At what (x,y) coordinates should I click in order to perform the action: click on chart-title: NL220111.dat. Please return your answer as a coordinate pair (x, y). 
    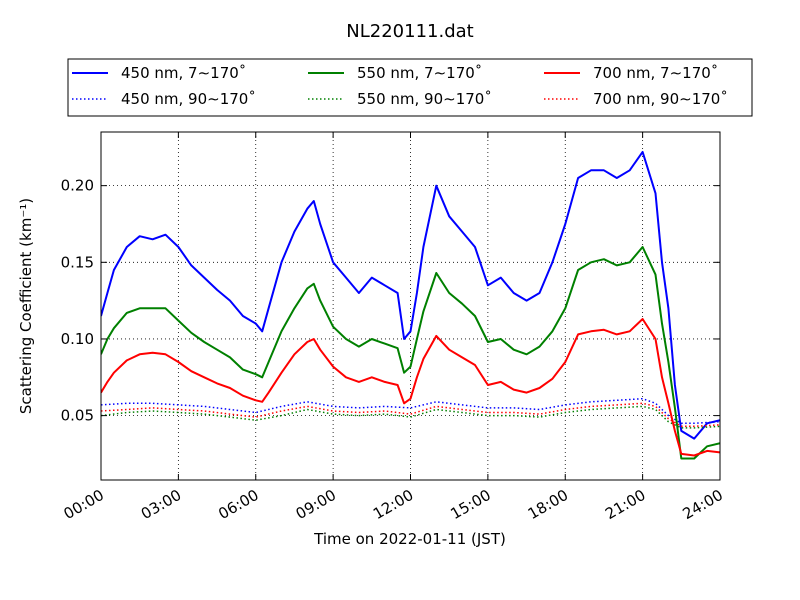
    Looking at the image, I should click on (409, 31).